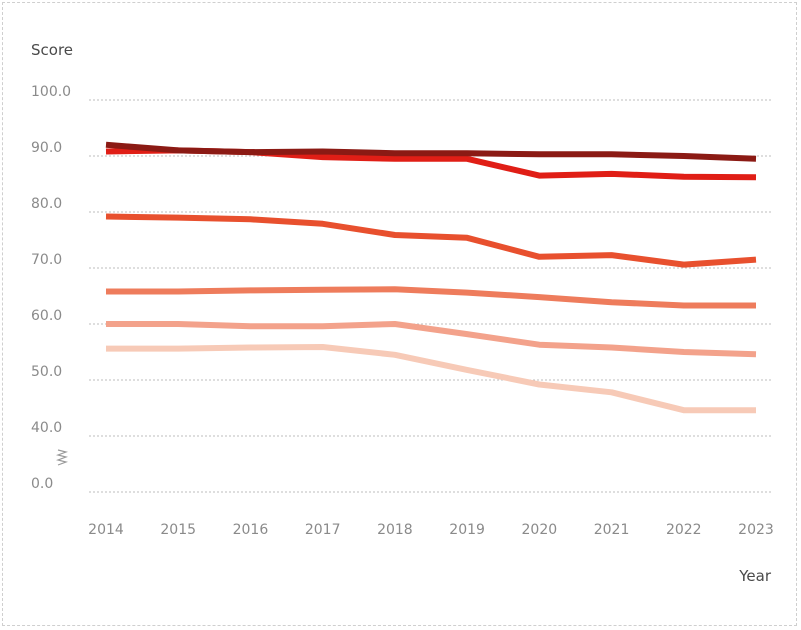 Image resolution: width=801 pixels, height=630 pixels. What do you see at coordinates (46, 148) in the screenshot?
I see `y-tick-label: 90.0` at bounding box center [46, 148].